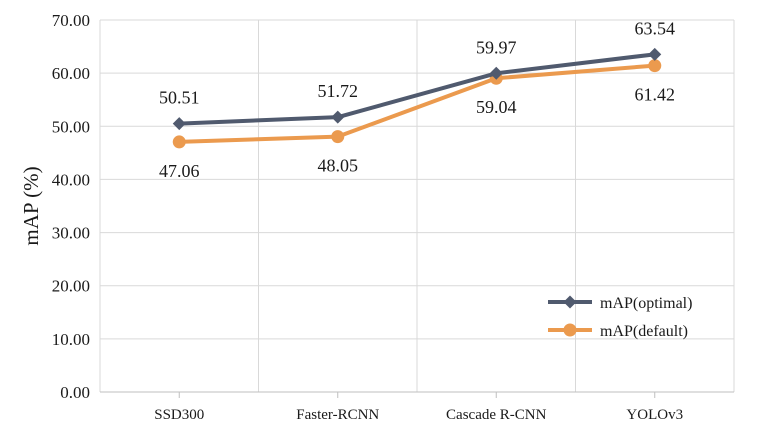 The height and width of the screenshot is (445, 758). I want to click on legend-marker-optimal, so click(570, 302).